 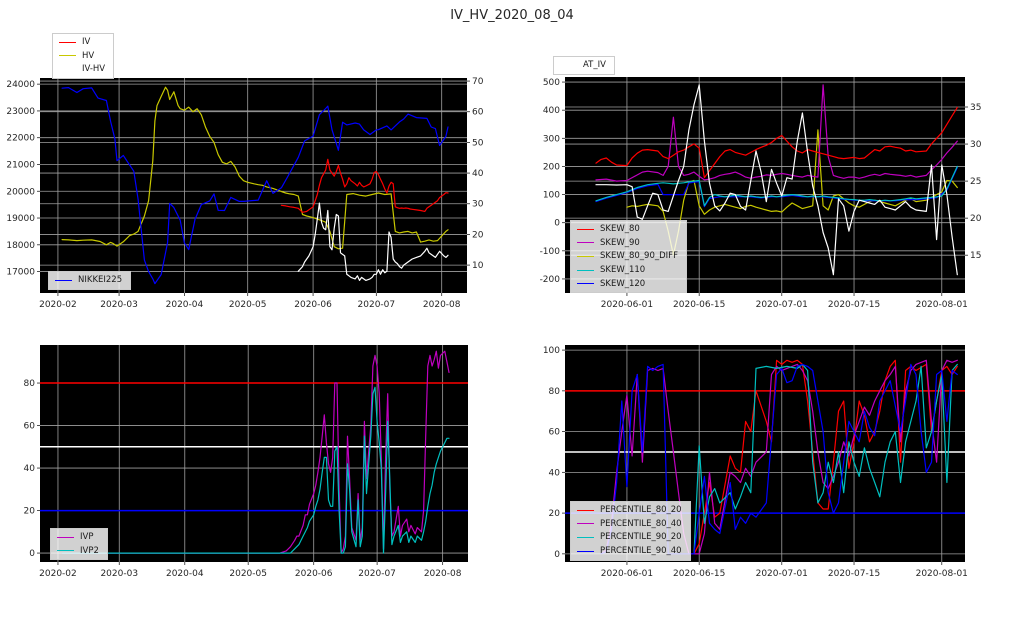 What do you see at coordinates (78, 551) in the screenshot?
I see `legend-entry: IVP2` at bounding box center [78, 551].